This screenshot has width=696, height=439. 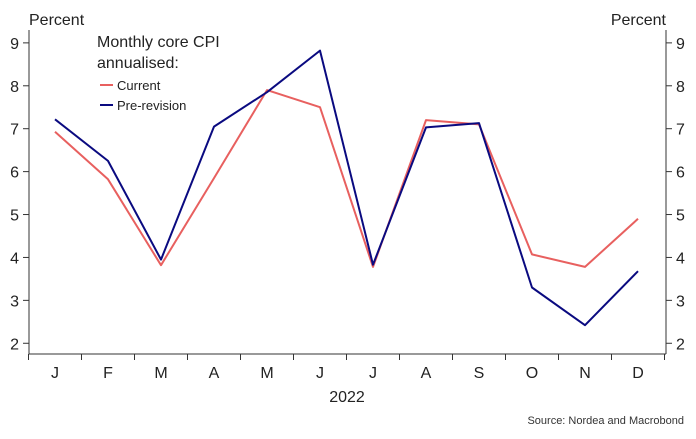 What do you see at coordinates (680, 258) in the screenshot?
I see `y-tick-label-right: 4` at bounding box center [680, 258].